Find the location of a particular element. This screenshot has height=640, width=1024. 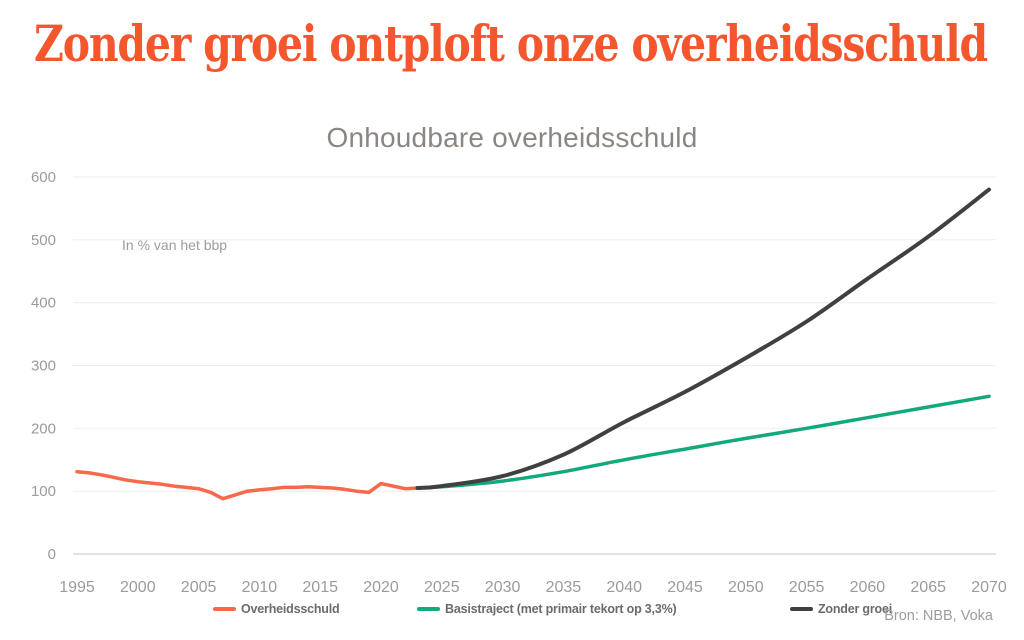

x-axis-tick-label: 2025 is located at coordinates (442, 587).